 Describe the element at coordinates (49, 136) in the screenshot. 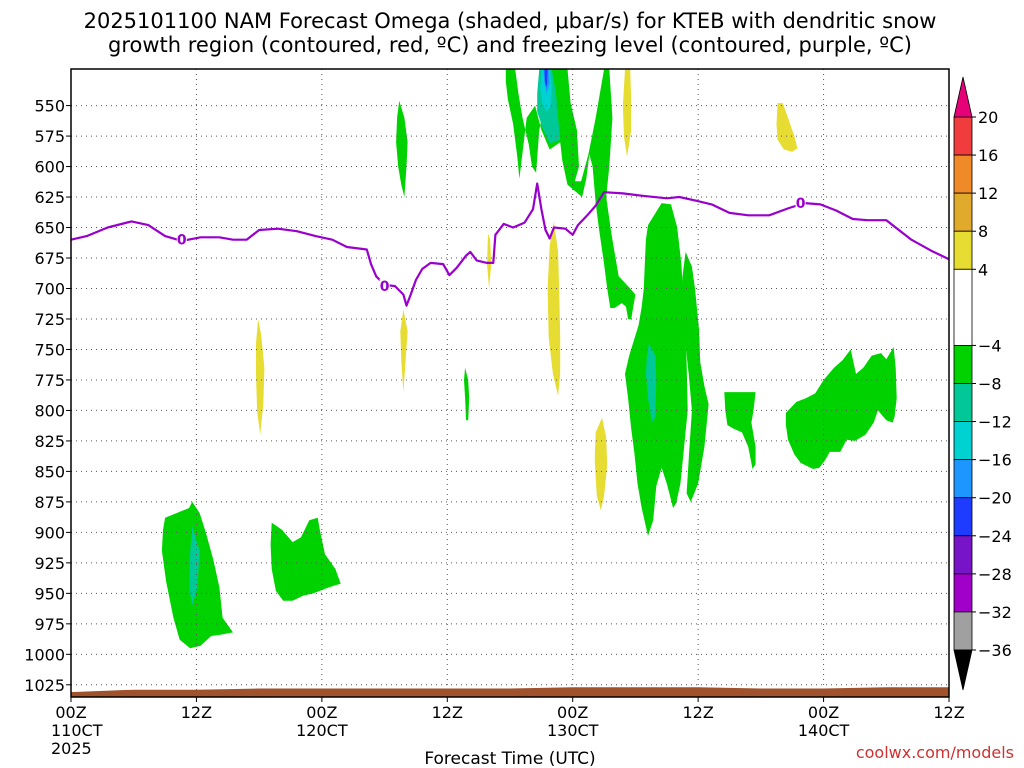

I see `y-tick-label-575: 575` at that location.